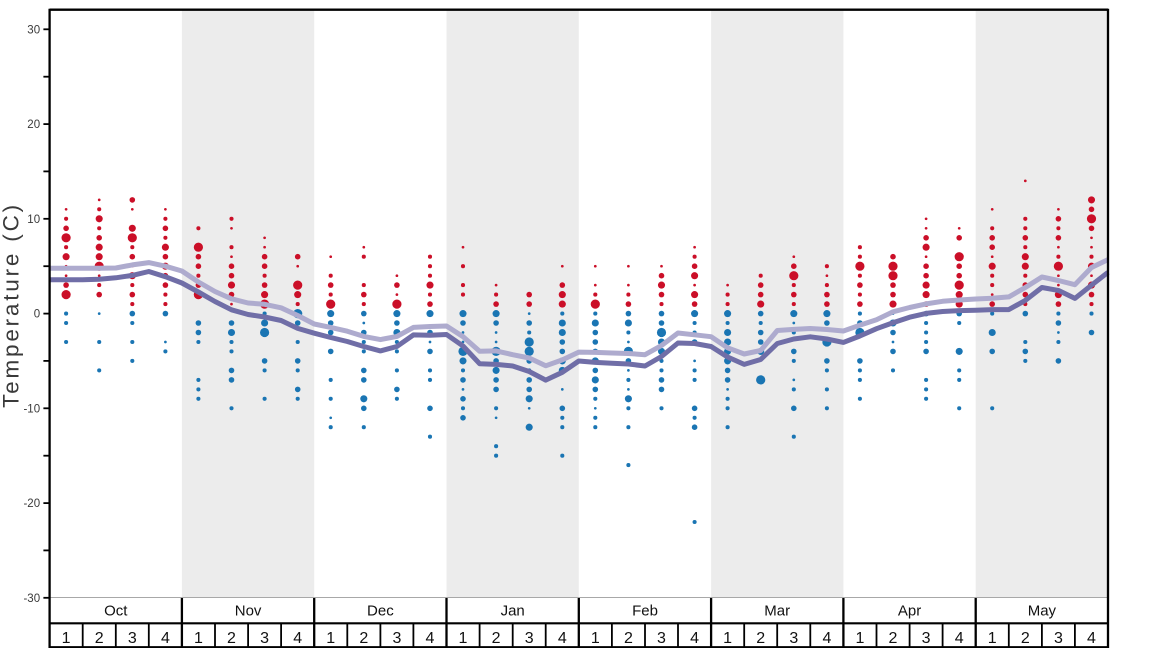 Image resolution: width=1168 pixels, height=648 pixels. Describe the element at coordinates (116, 611) in the screenshot. I see `svg-text: Oct` at that location.